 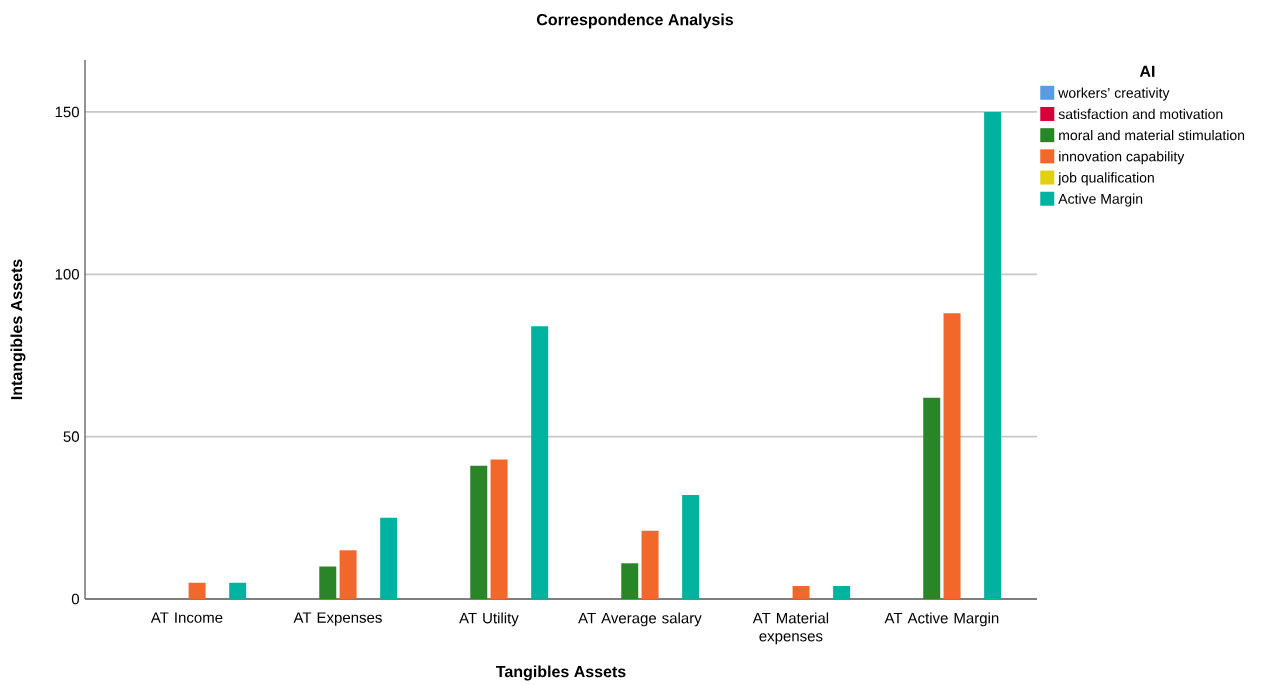 What do you see at coordinates (640, 619) in the screenshot?
I see `x-tick-label: AT Average salary` at bounding box center [640, 619].